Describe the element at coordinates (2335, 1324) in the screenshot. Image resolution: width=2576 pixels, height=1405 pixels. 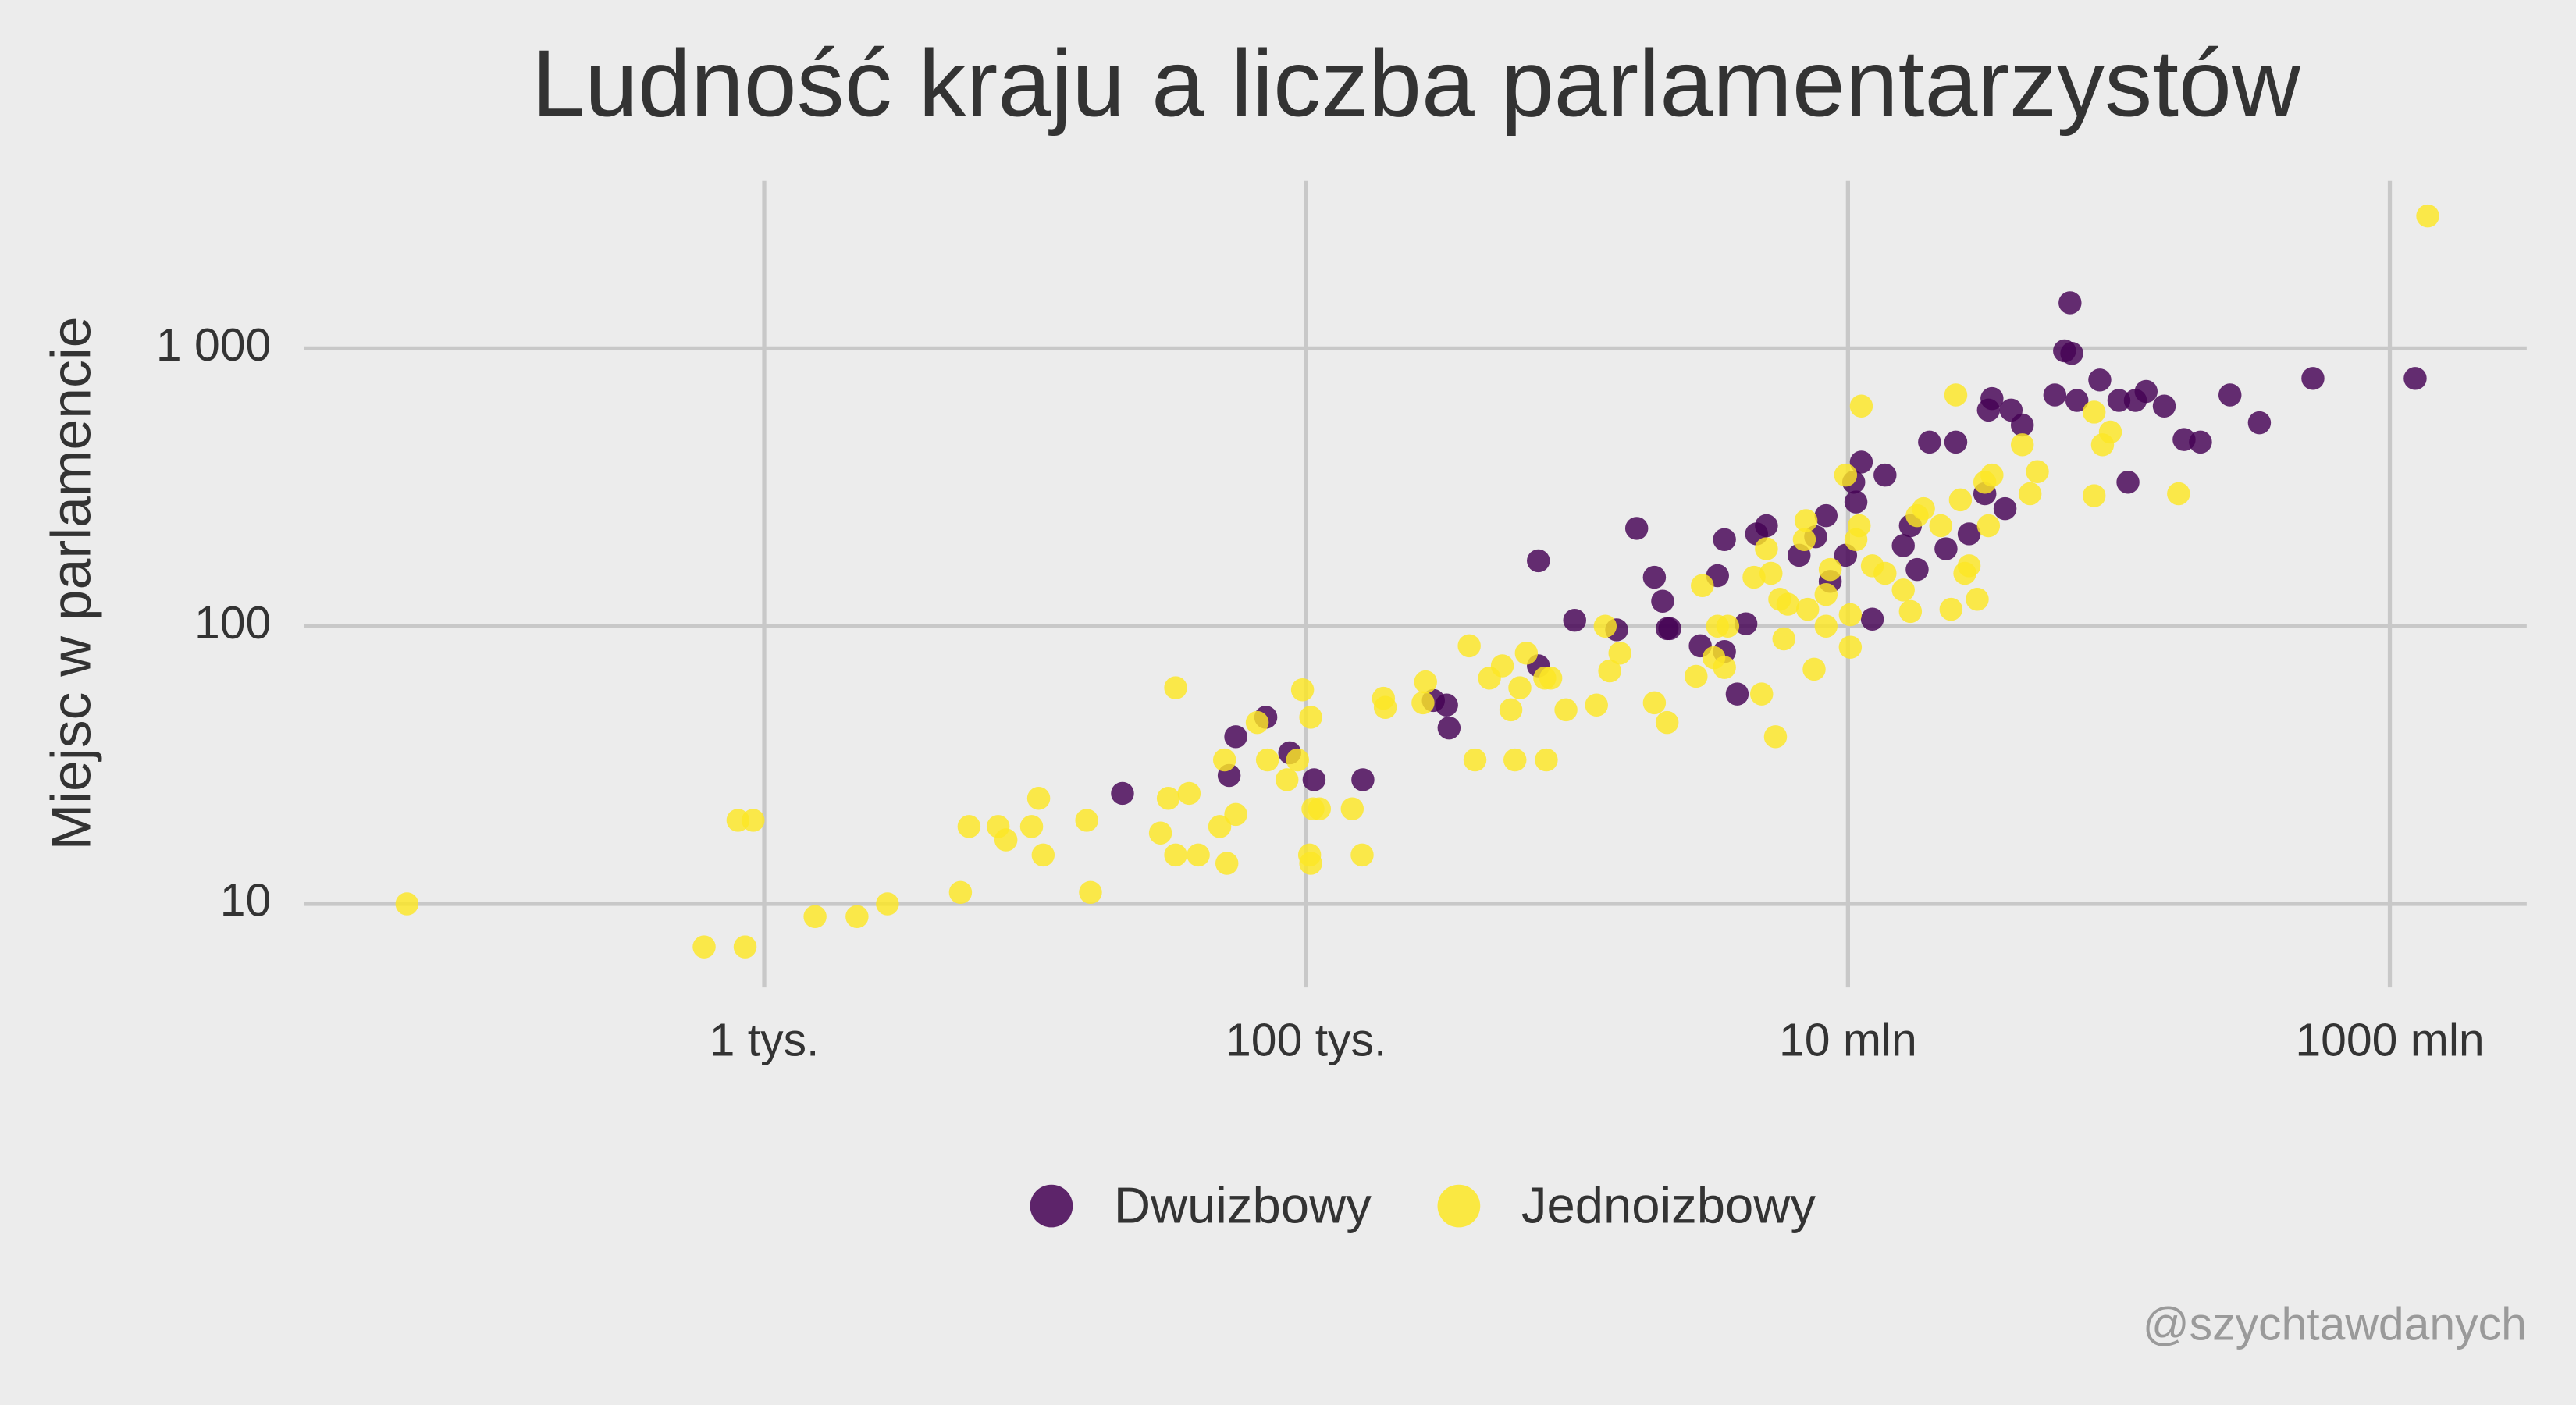
I see `watermark: @szychtawdanych` at that location.